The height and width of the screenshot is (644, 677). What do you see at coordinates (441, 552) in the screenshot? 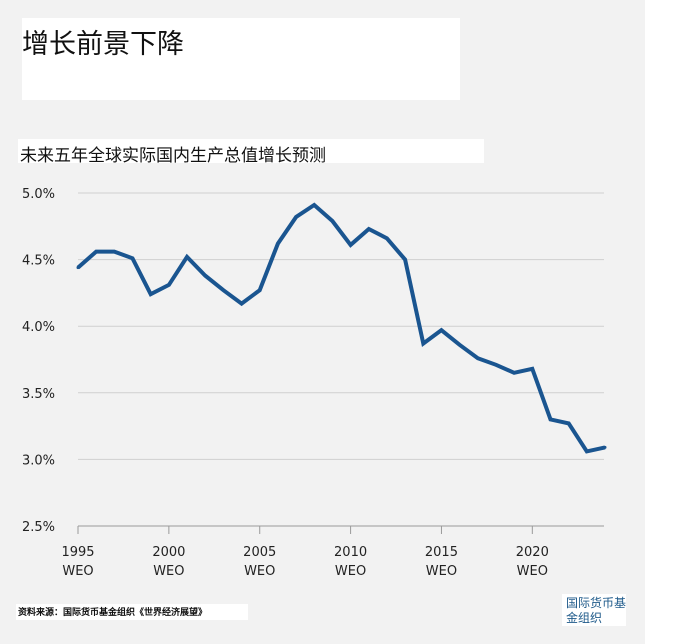
I see `x-tick-label: 2015` at bounding box center [441, 552].